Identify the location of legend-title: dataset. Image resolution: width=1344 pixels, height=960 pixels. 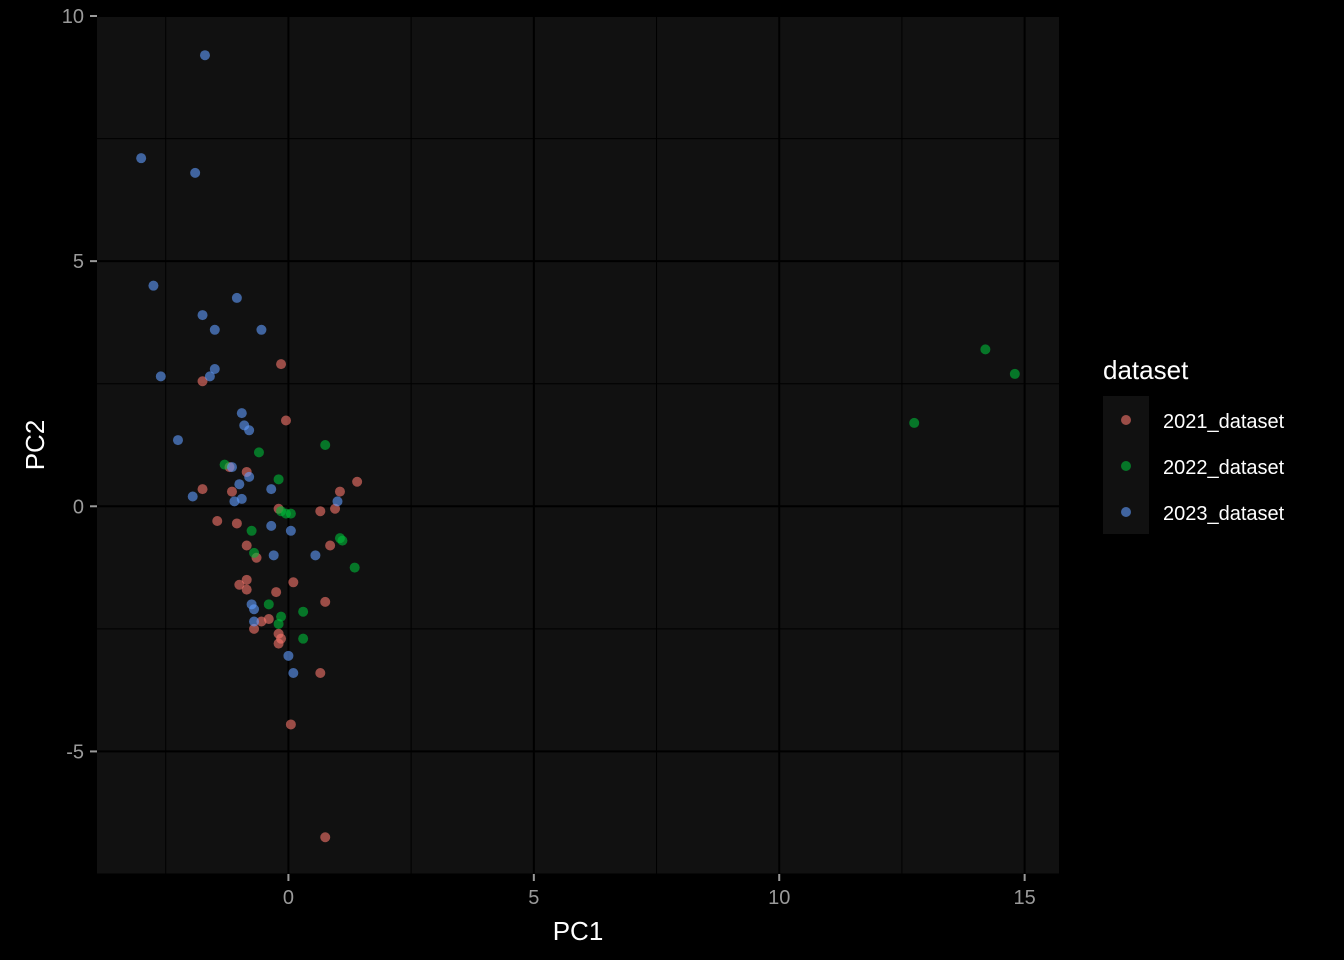
(1146, 370).